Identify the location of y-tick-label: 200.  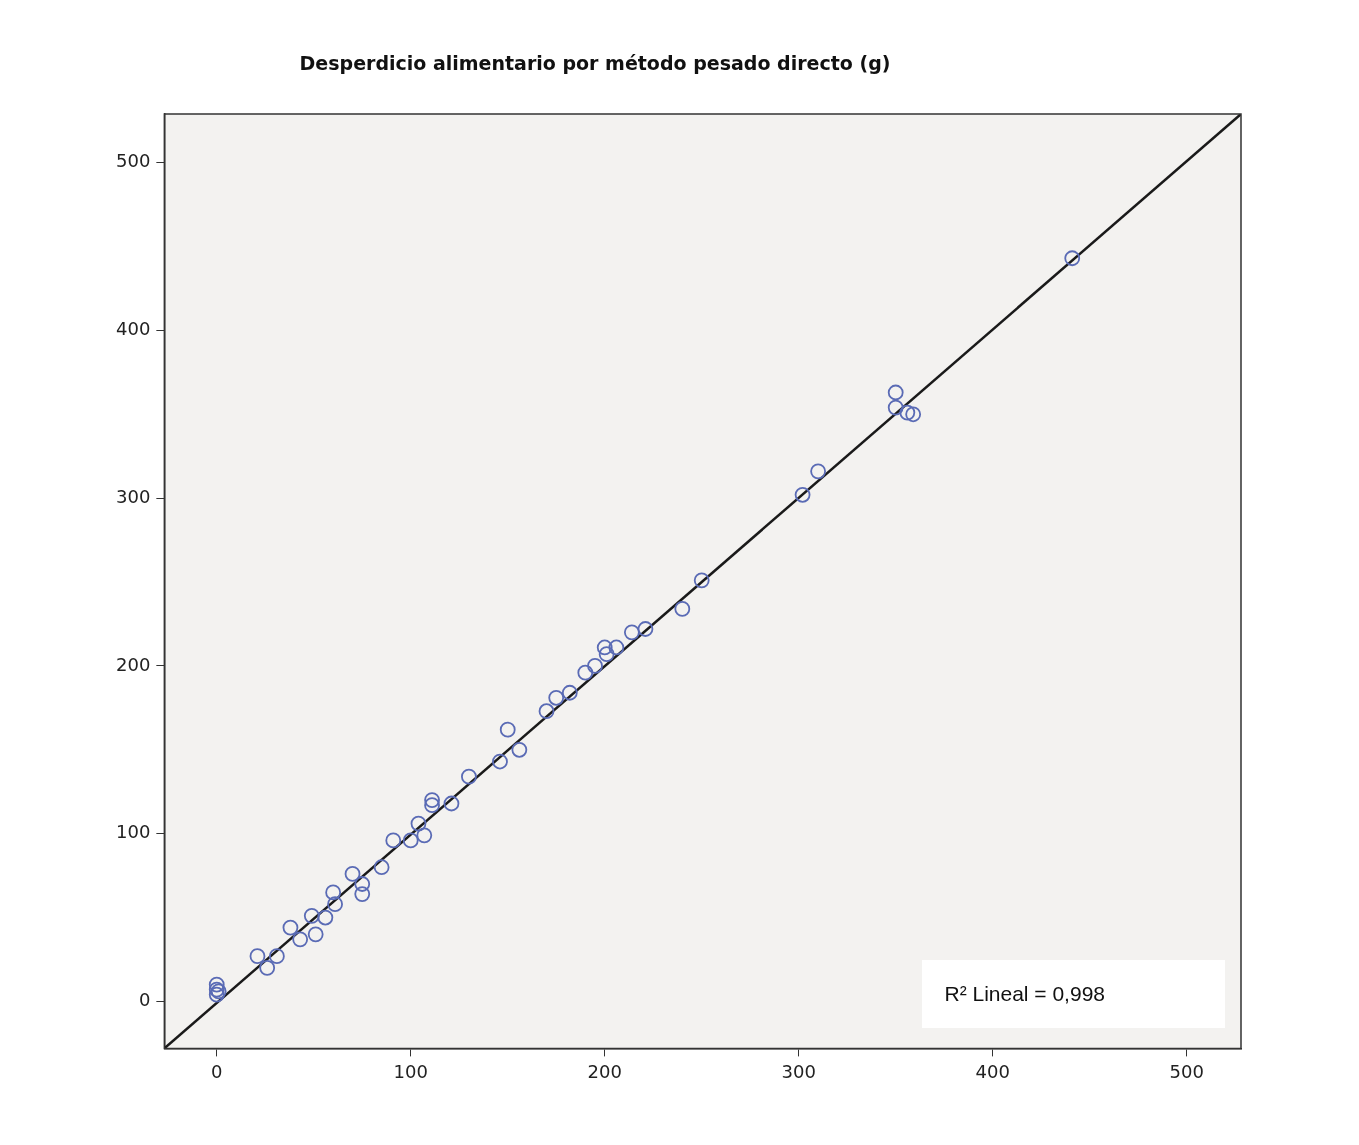
(133, 664).